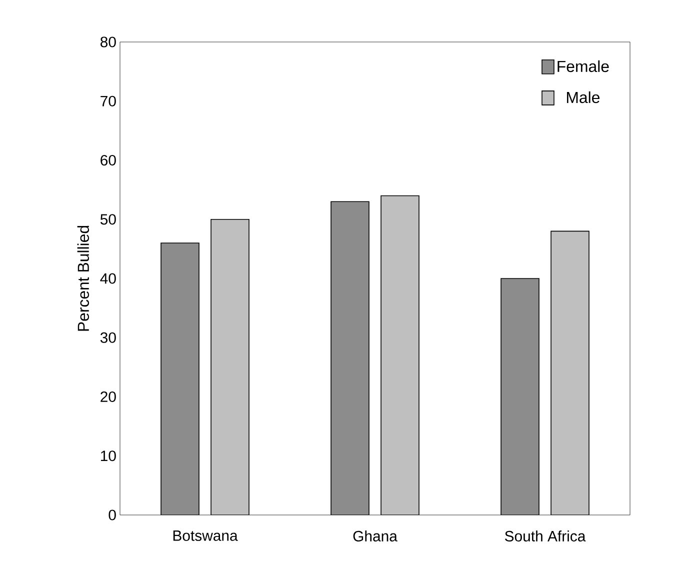 This screenshot has height=582, width=678. What do you see at coordinates (108, 101) in the screenshot?
I see `y-tick-label: 70` at bounding box center [108, 101].